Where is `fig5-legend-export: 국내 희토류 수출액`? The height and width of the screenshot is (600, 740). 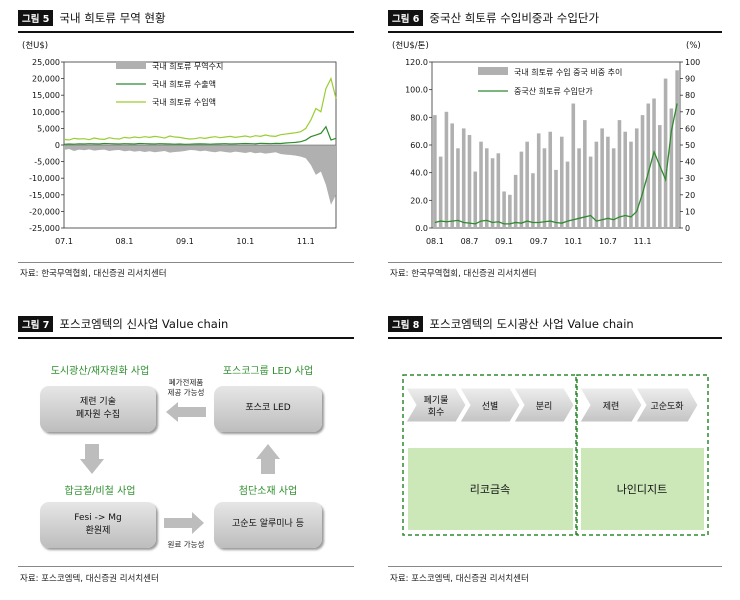 fig5-legend-export: 국내 희토류 수출액 is located at coordinates (184, 84).